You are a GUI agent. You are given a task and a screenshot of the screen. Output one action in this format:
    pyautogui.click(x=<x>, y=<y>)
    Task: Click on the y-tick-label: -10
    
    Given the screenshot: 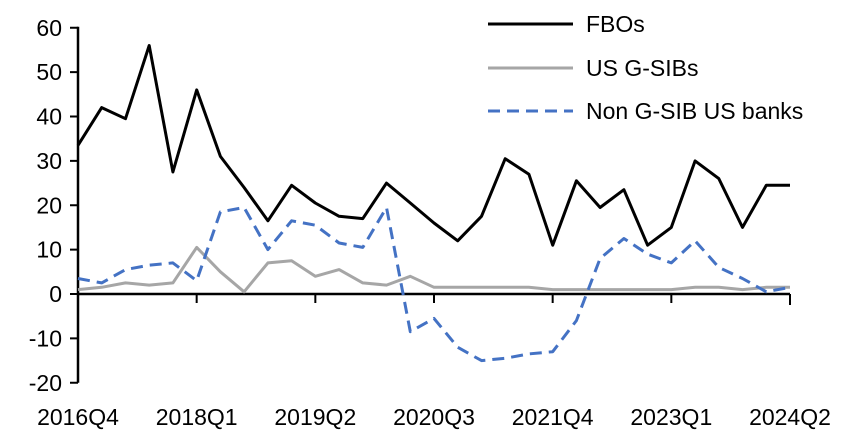 What is the action you would take?
    pyautogui.click(x=45, y=338)
    